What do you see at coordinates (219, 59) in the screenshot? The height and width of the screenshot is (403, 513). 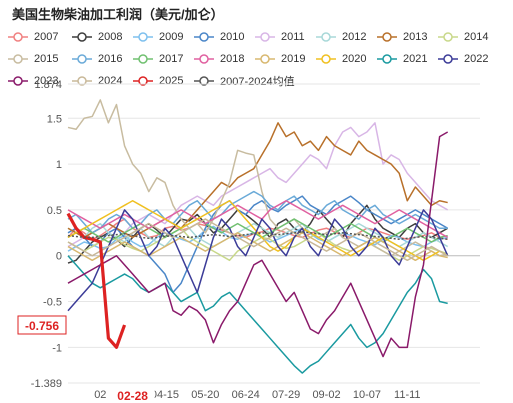 I see `legend-item: 2018` at bounding box center [219, 59].